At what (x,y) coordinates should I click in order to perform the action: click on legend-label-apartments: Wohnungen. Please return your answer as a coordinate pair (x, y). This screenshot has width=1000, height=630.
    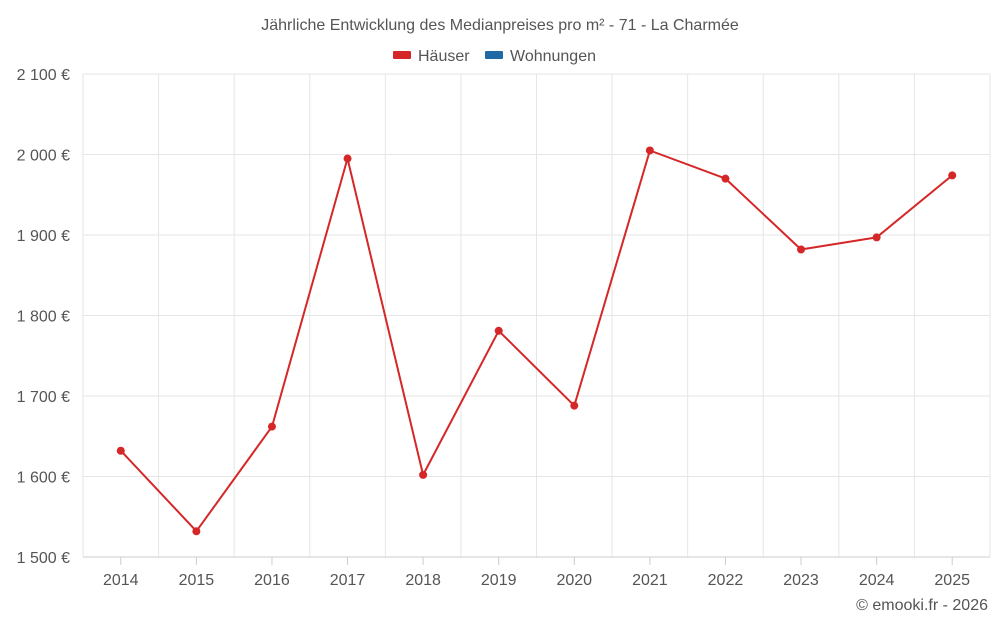
    Looking at the image, I should click on (553, 56).